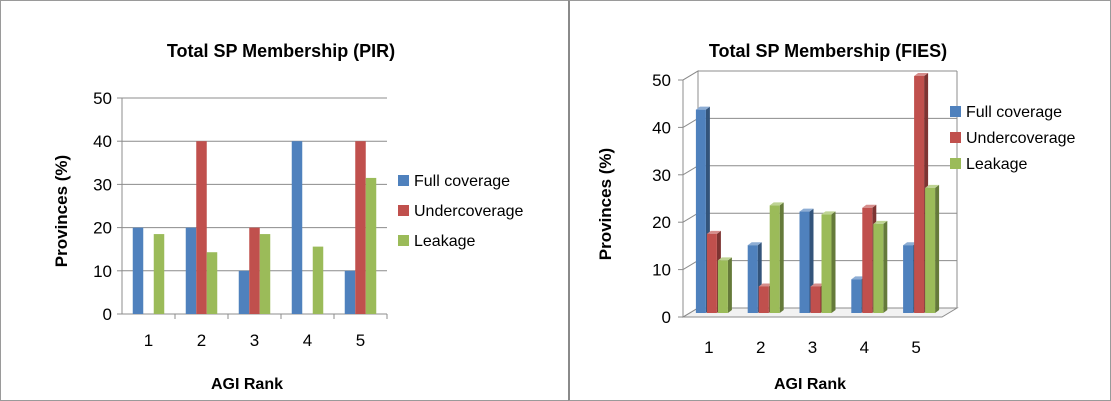 This screenshot has width=1111, height=401. Describe the element at coordinates (690, 194) in the screenshot. I see `chart-side-wall` at that location.